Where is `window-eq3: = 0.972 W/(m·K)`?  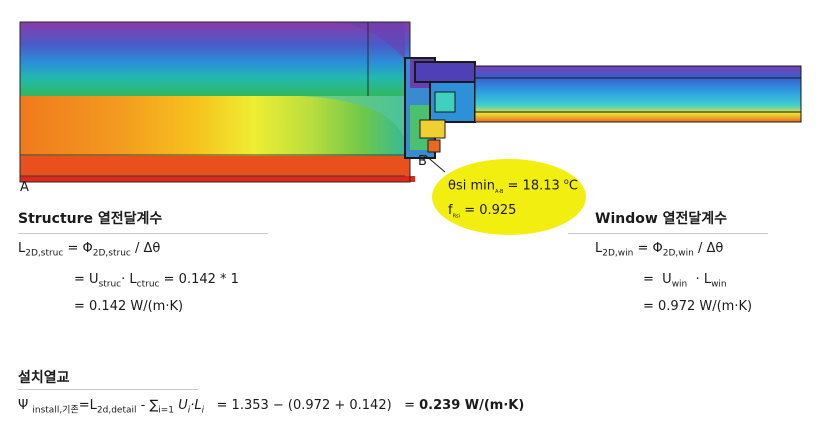 window-eq3: = 0.972 W/(m·K) is located at coordinates (698, 306).